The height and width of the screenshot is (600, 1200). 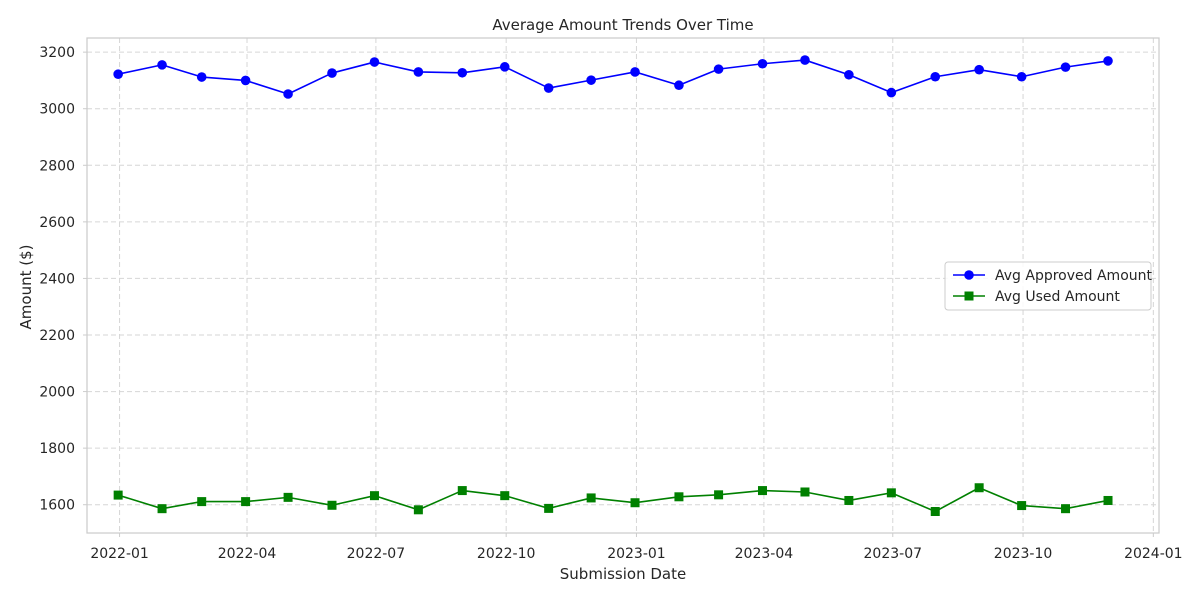 What do you see at coordinates (623, 574) in the screenshot?
I see `x-axis-label: Submission Date` at bounding box center [623, 574].